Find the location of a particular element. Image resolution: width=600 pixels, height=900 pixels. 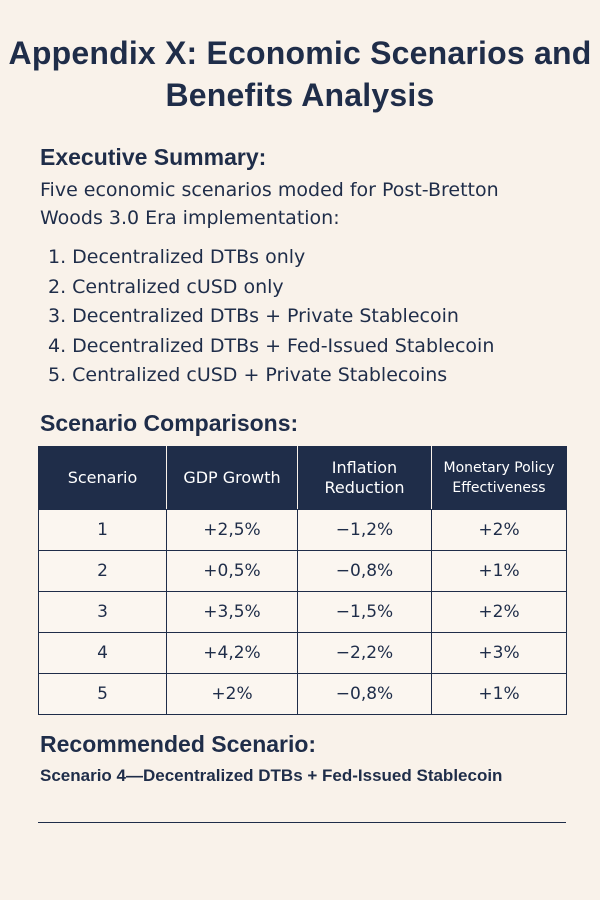

column-header-scenario: Scenario is located at coordinates (102, 478).